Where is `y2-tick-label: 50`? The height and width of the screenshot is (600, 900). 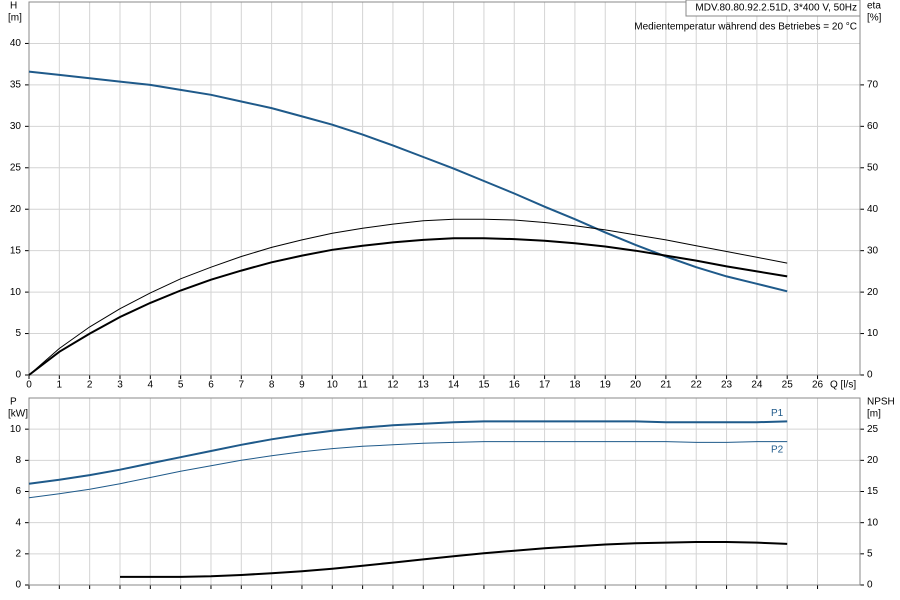 y2-tick-label: 50 is located at coordinates (873, 167).